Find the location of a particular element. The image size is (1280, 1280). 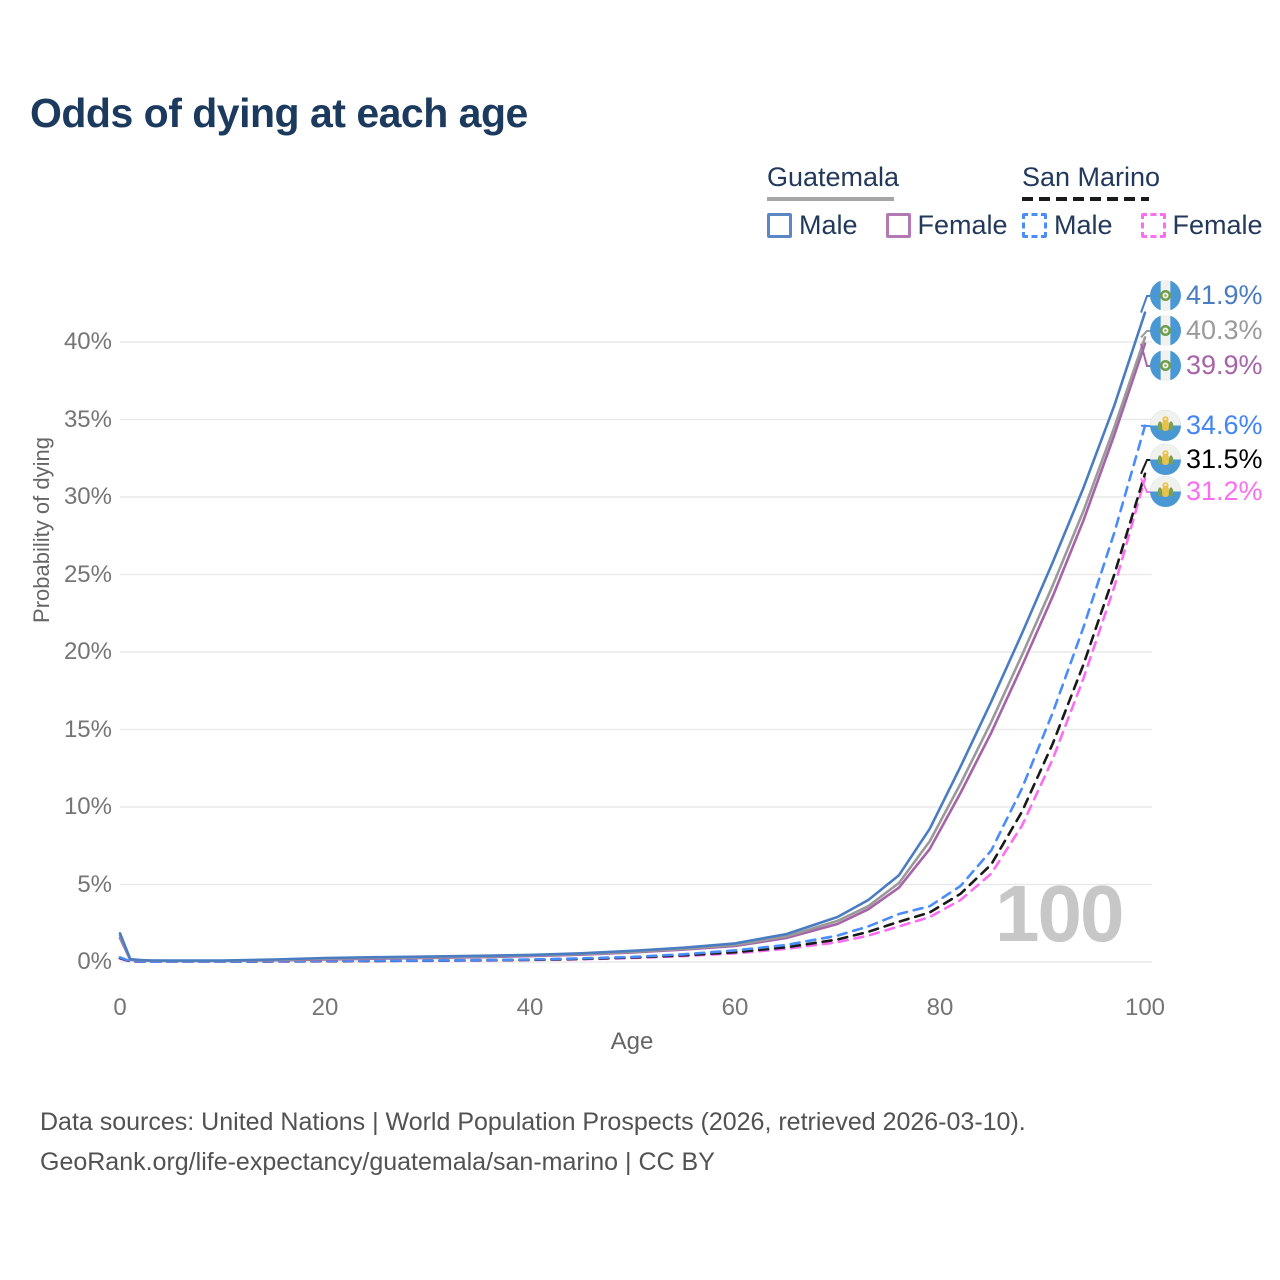

san-marino-line-style-sample is located at coordinates (1085, 199).